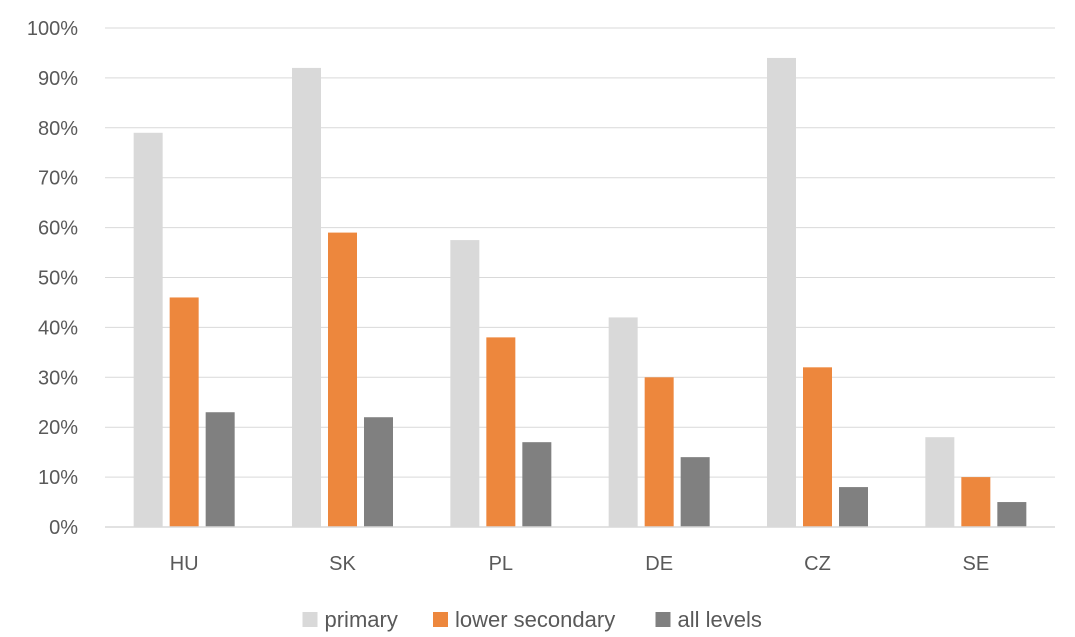 This screenshot has width=1075, height=637. Describe the element at coordinates (58, 279) in the screenshot. I see `y-tick-label: 50%` at that location.